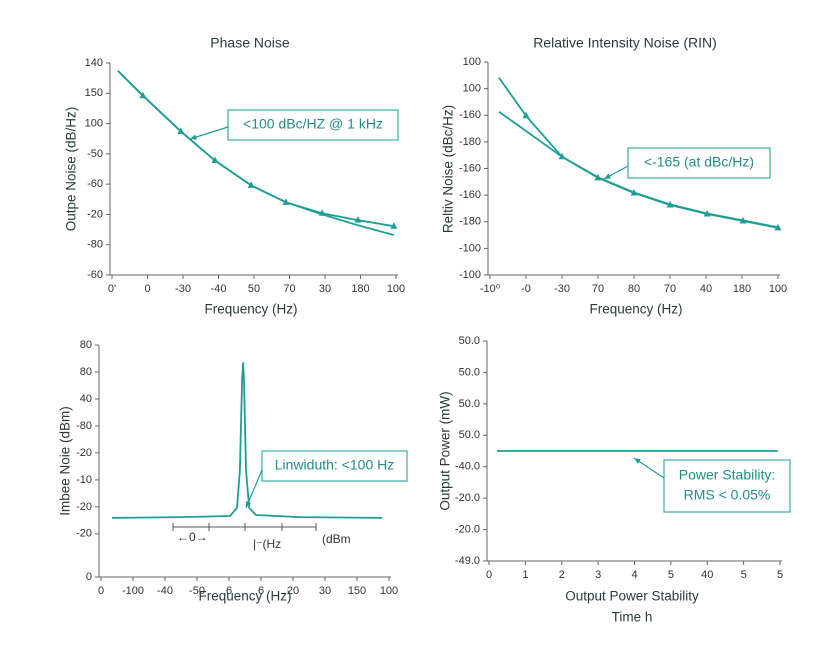 The image size is (835, 649). What do you see at coordinates (65, 461) in the screenshot?
I see `y-axis-label: Imbee Noie (dBm)` at bounding box center [65, 461].